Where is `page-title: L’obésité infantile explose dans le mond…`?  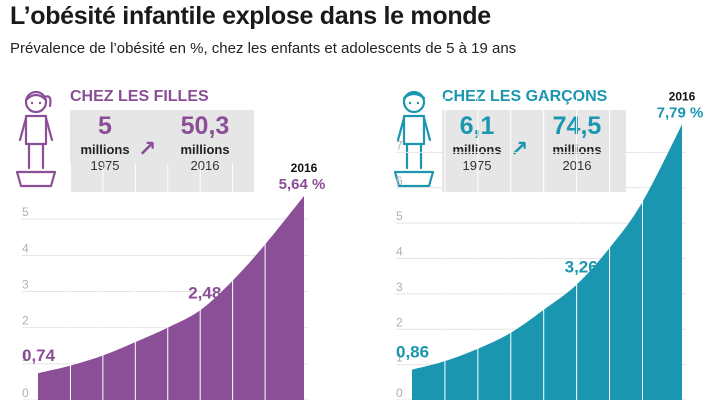 page-title: L’obésité infantile explose dans le mond… is located at coordinates (250, 16).